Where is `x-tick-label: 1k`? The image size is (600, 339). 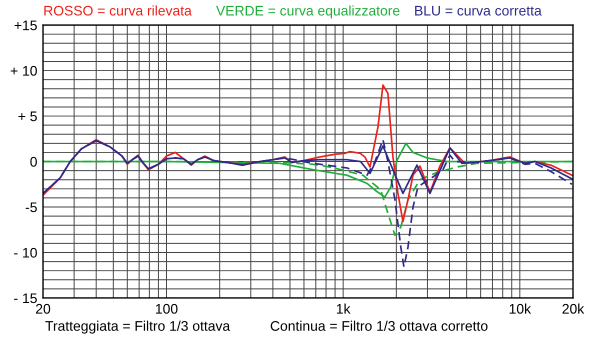 x-tick-label: 1k is located at coordinates (343, 309).